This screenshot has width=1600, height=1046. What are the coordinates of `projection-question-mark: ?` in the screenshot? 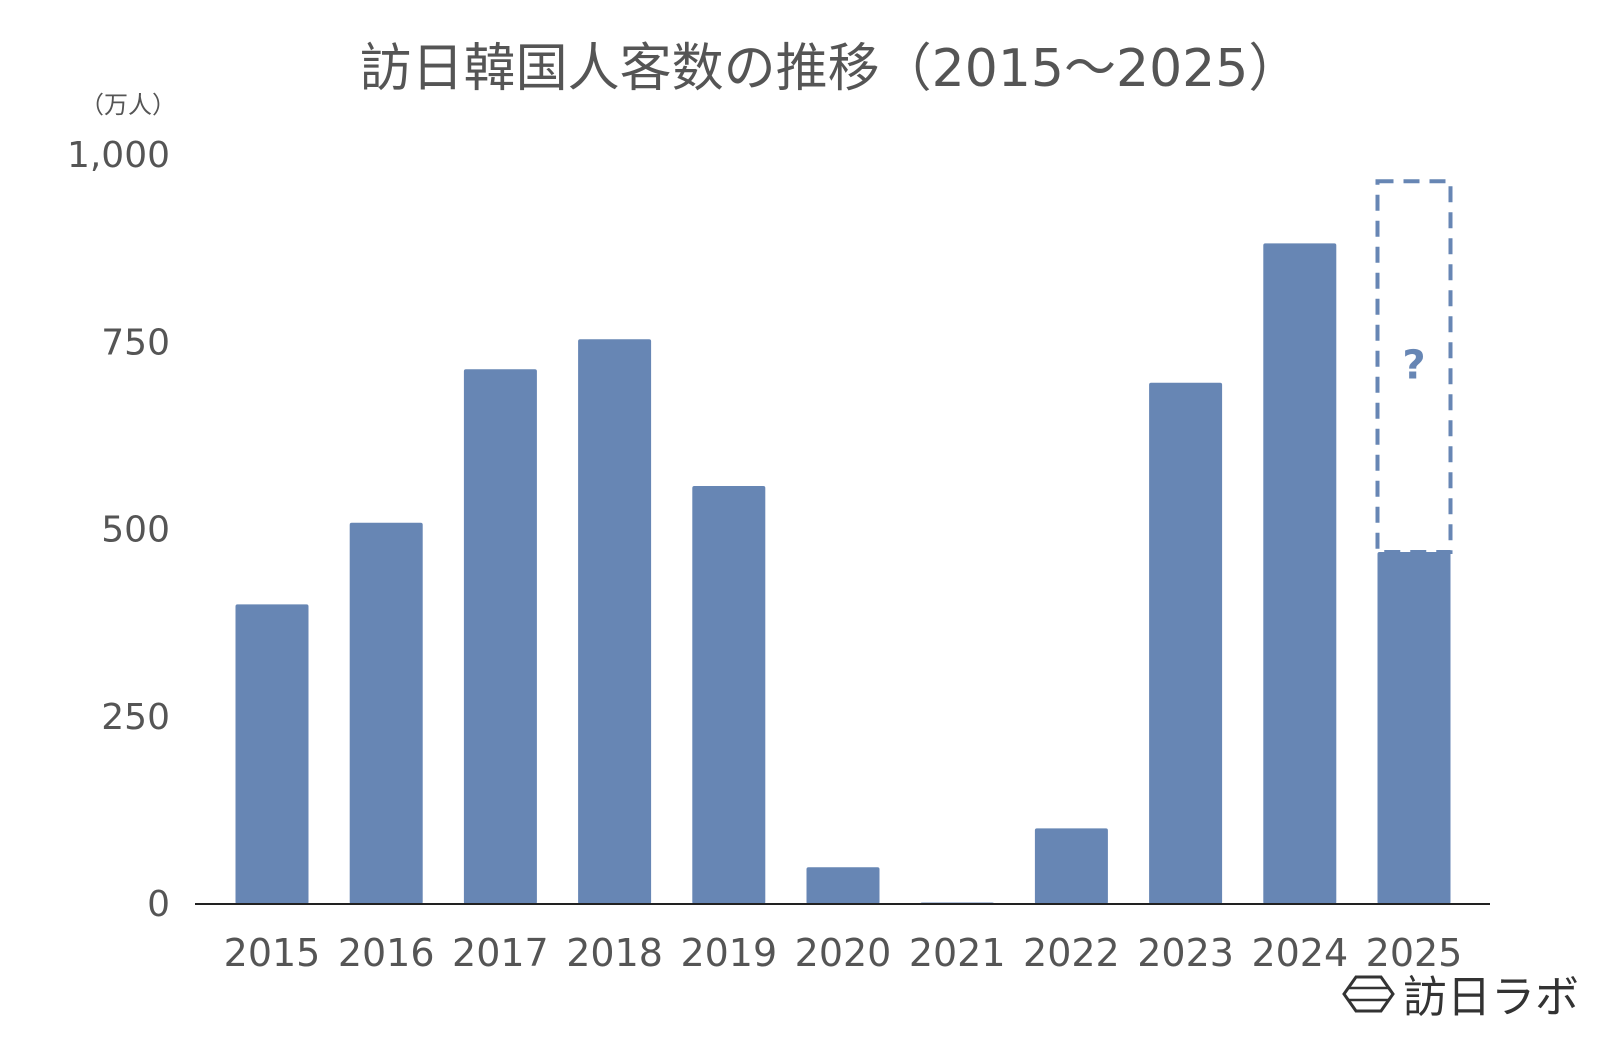 It's located at (1413, 366).